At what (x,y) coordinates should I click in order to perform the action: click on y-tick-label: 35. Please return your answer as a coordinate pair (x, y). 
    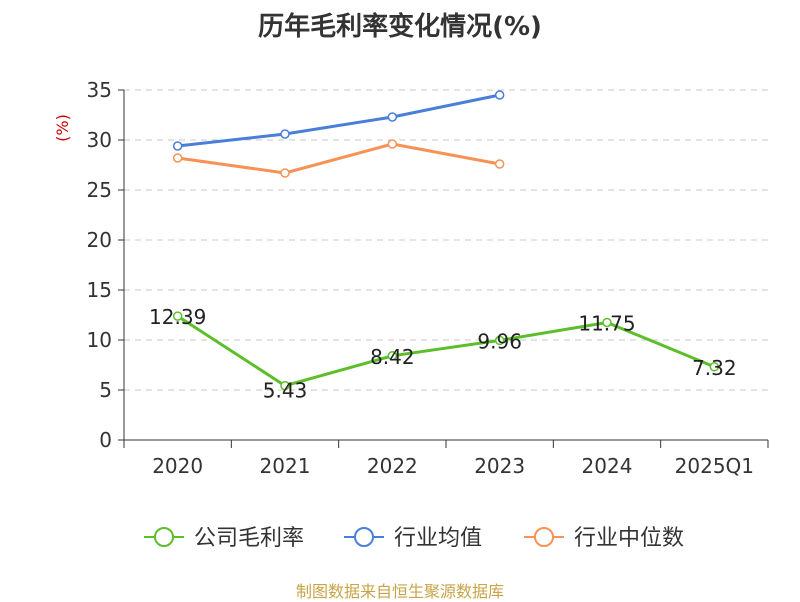
    Looking at the image, I should click on (99, 90).